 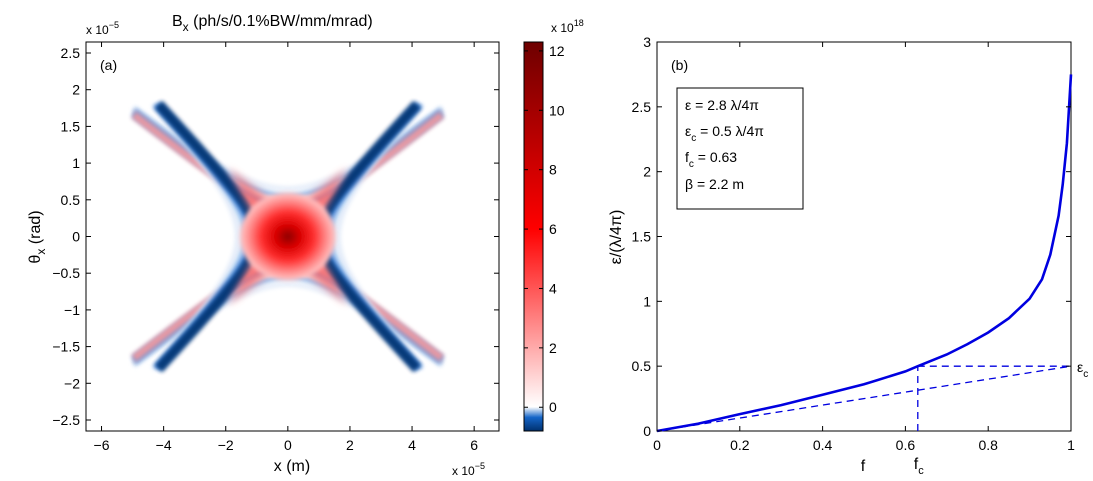 I want to click on colorbar-gradient, so click(x=533, y=236).